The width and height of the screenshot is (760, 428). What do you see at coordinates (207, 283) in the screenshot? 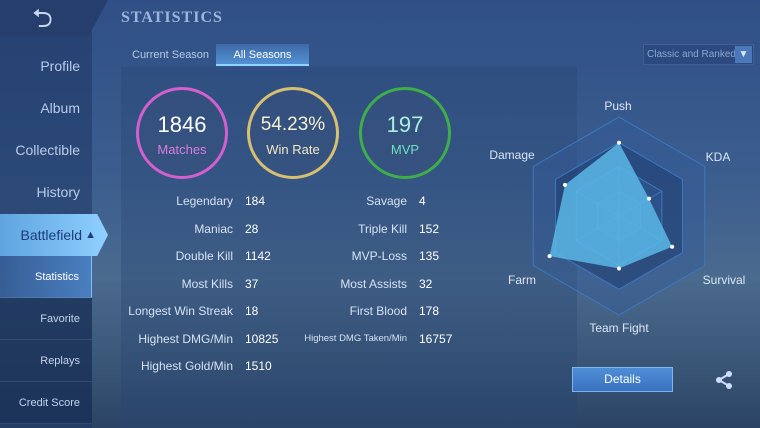
I see `stat-label: Most Kills` at bounding box center [207, 283].